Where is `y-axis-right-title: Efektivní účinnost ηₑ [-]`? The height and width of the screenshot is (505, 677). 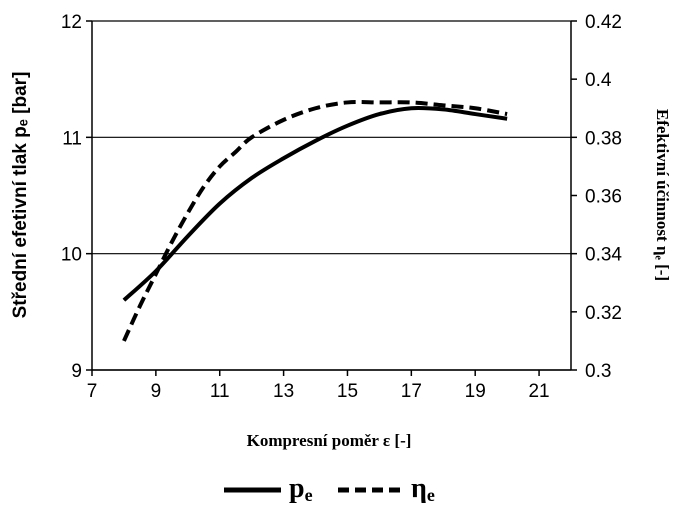
y-axis-right-title: Efektivní účinnost ηₑ [-] is located at coordinates (662, 195).